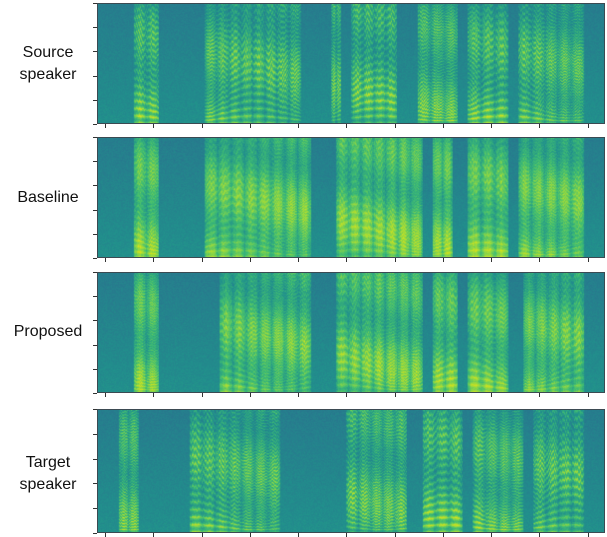  I want to click on row-label-proposed: Proposed, so click(48, 332).